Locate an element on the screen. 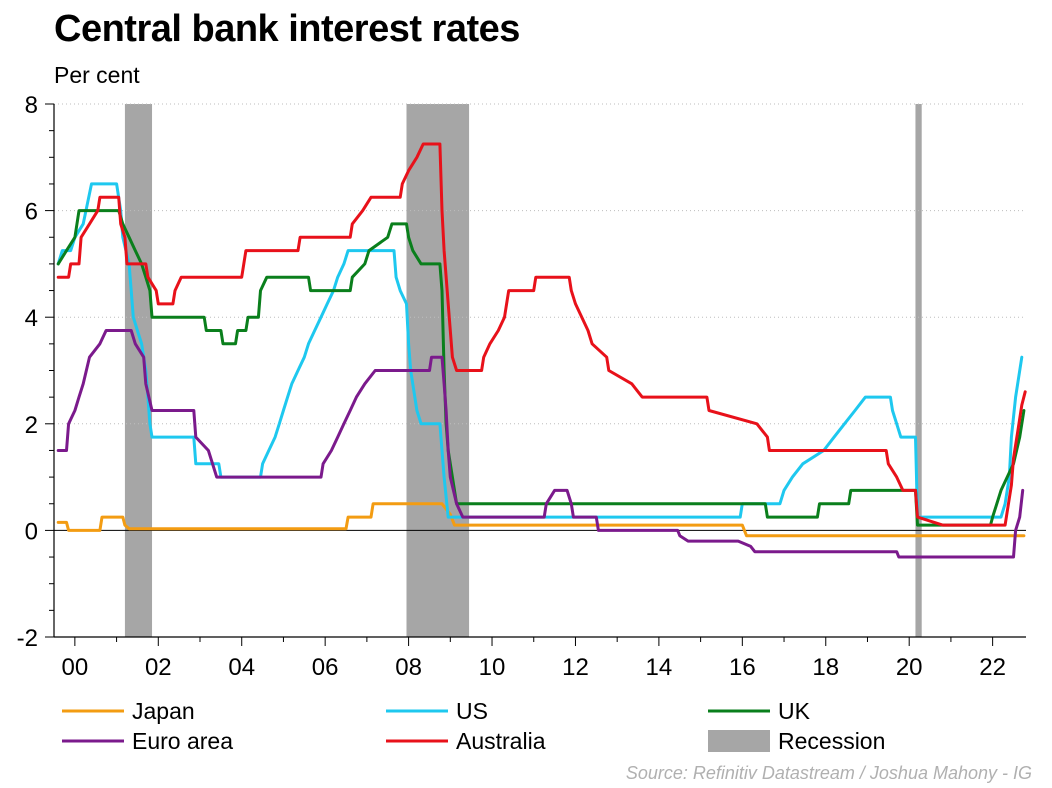 The image size is (1052, 788). legend-label-euro-area: Euro area is located at coordinates (182, 741).